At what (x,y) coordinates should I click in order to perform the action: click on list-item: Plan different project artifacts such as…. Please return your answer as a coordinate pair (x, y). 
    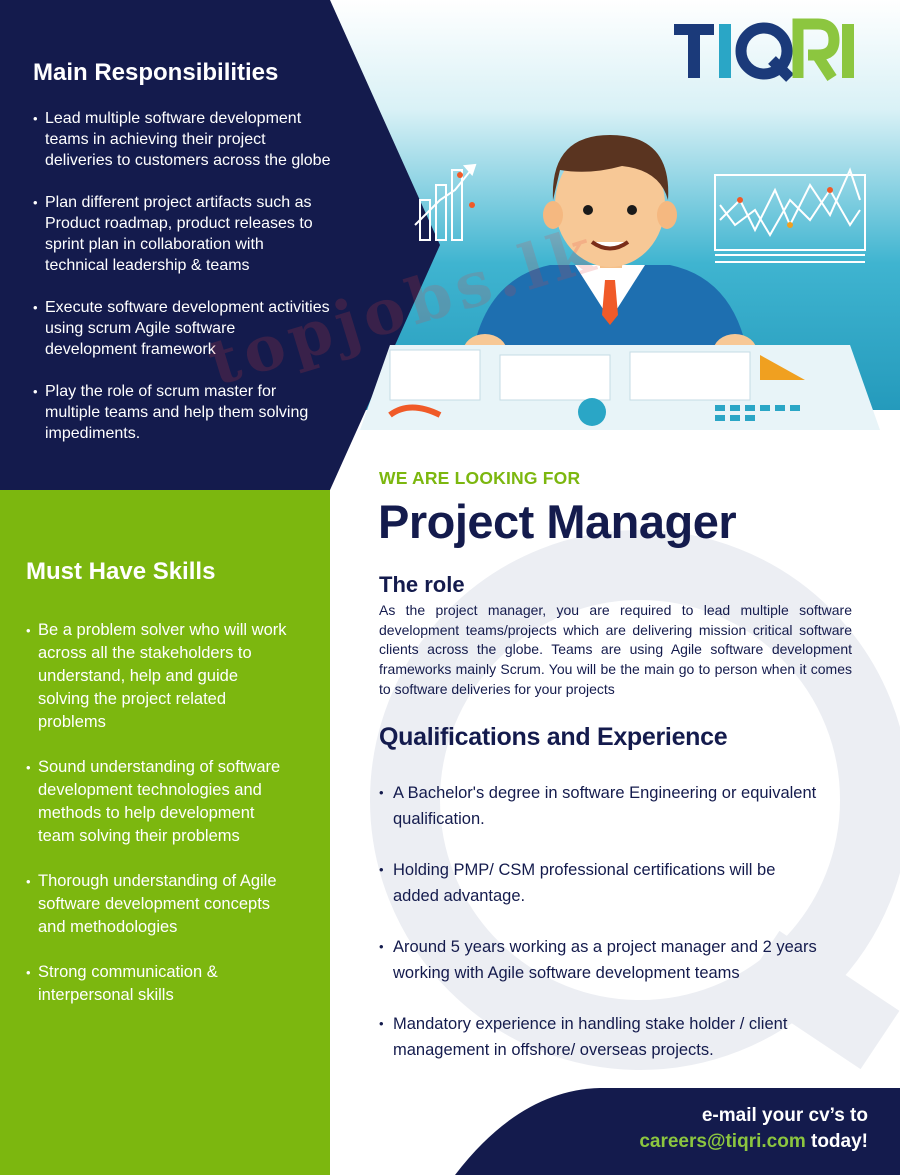
    Looking at the image, I should click on (198, 234).